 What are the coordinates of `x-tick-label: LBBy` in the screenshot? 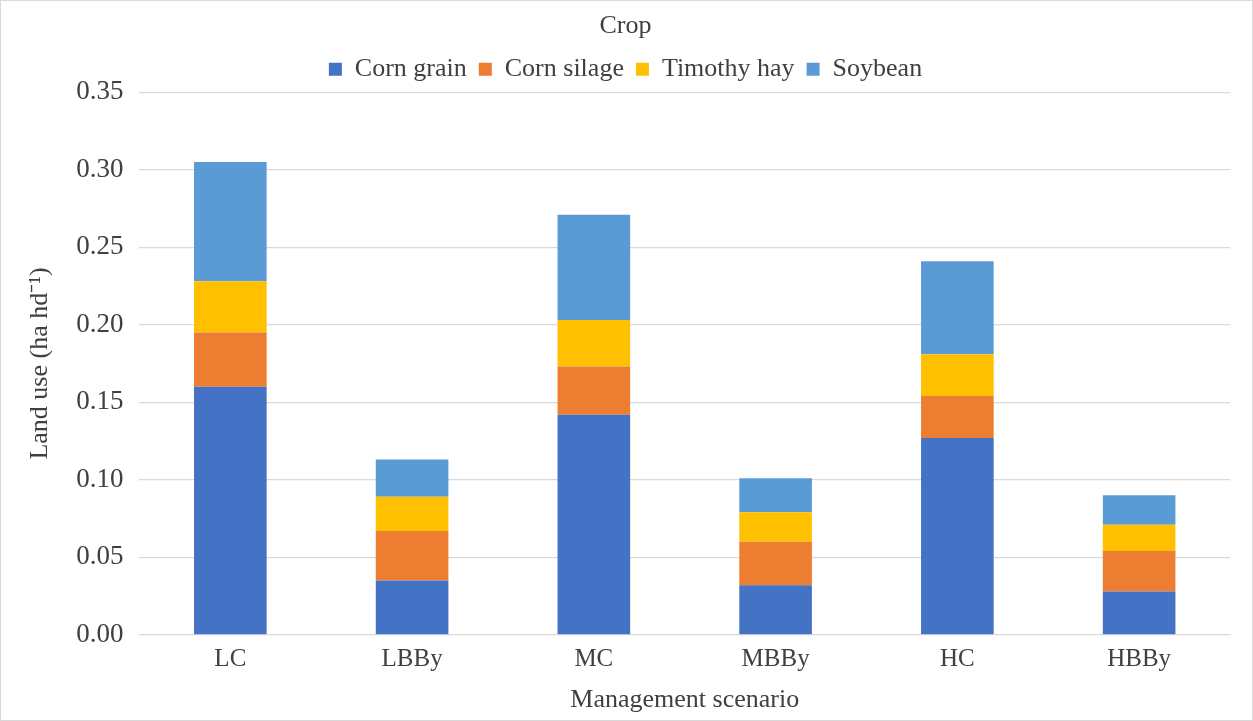 It's located at (412, 658).